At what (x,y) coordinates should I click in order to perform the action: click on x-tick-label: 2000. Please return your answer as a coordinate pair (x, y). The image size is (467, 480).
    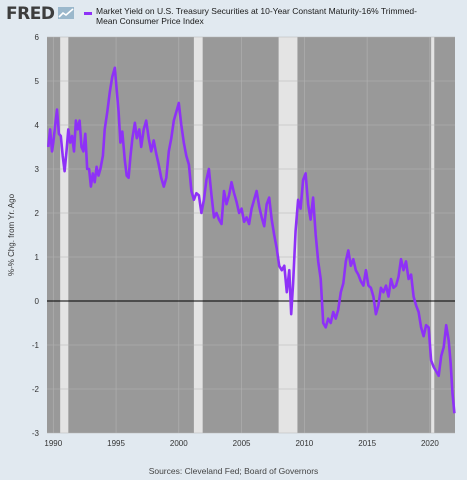
    Looking at the image, I should click on (179, 443).